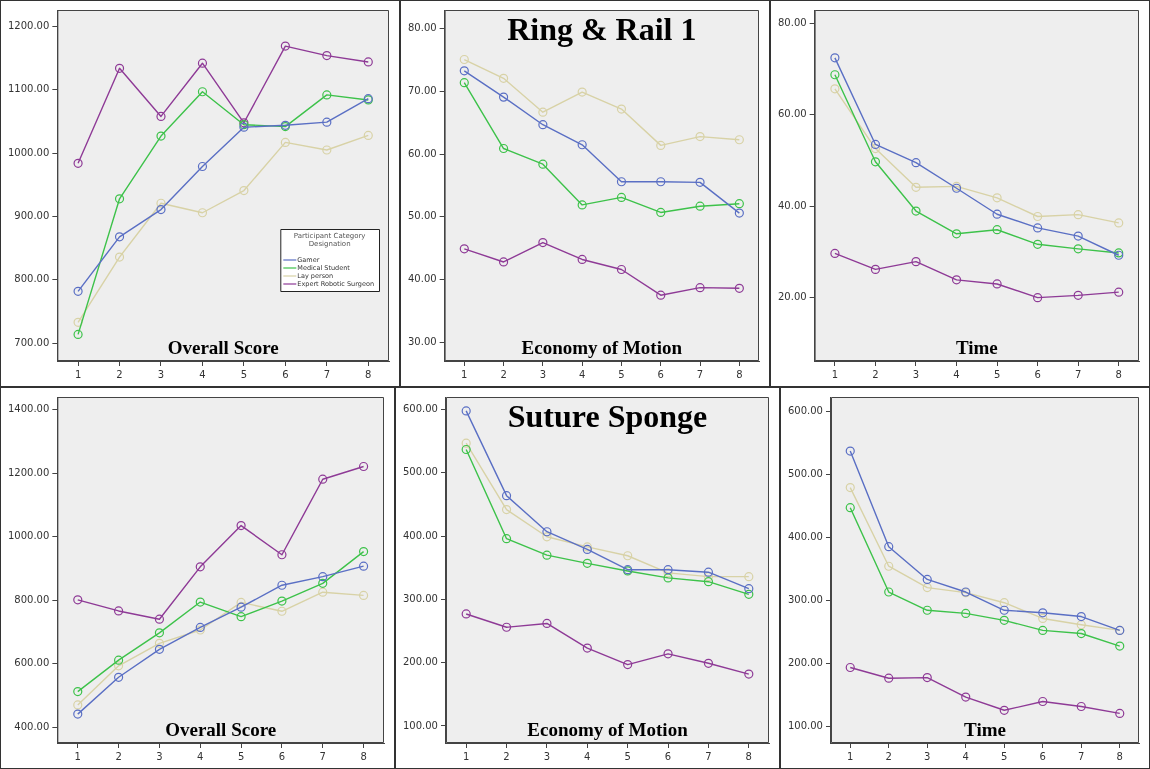 The image size is (1150, 769). What do you see at coordinates (28, 89) in the screenshot?
I see `y-tick-label: 1100.00` at bounding box center [28, 89].